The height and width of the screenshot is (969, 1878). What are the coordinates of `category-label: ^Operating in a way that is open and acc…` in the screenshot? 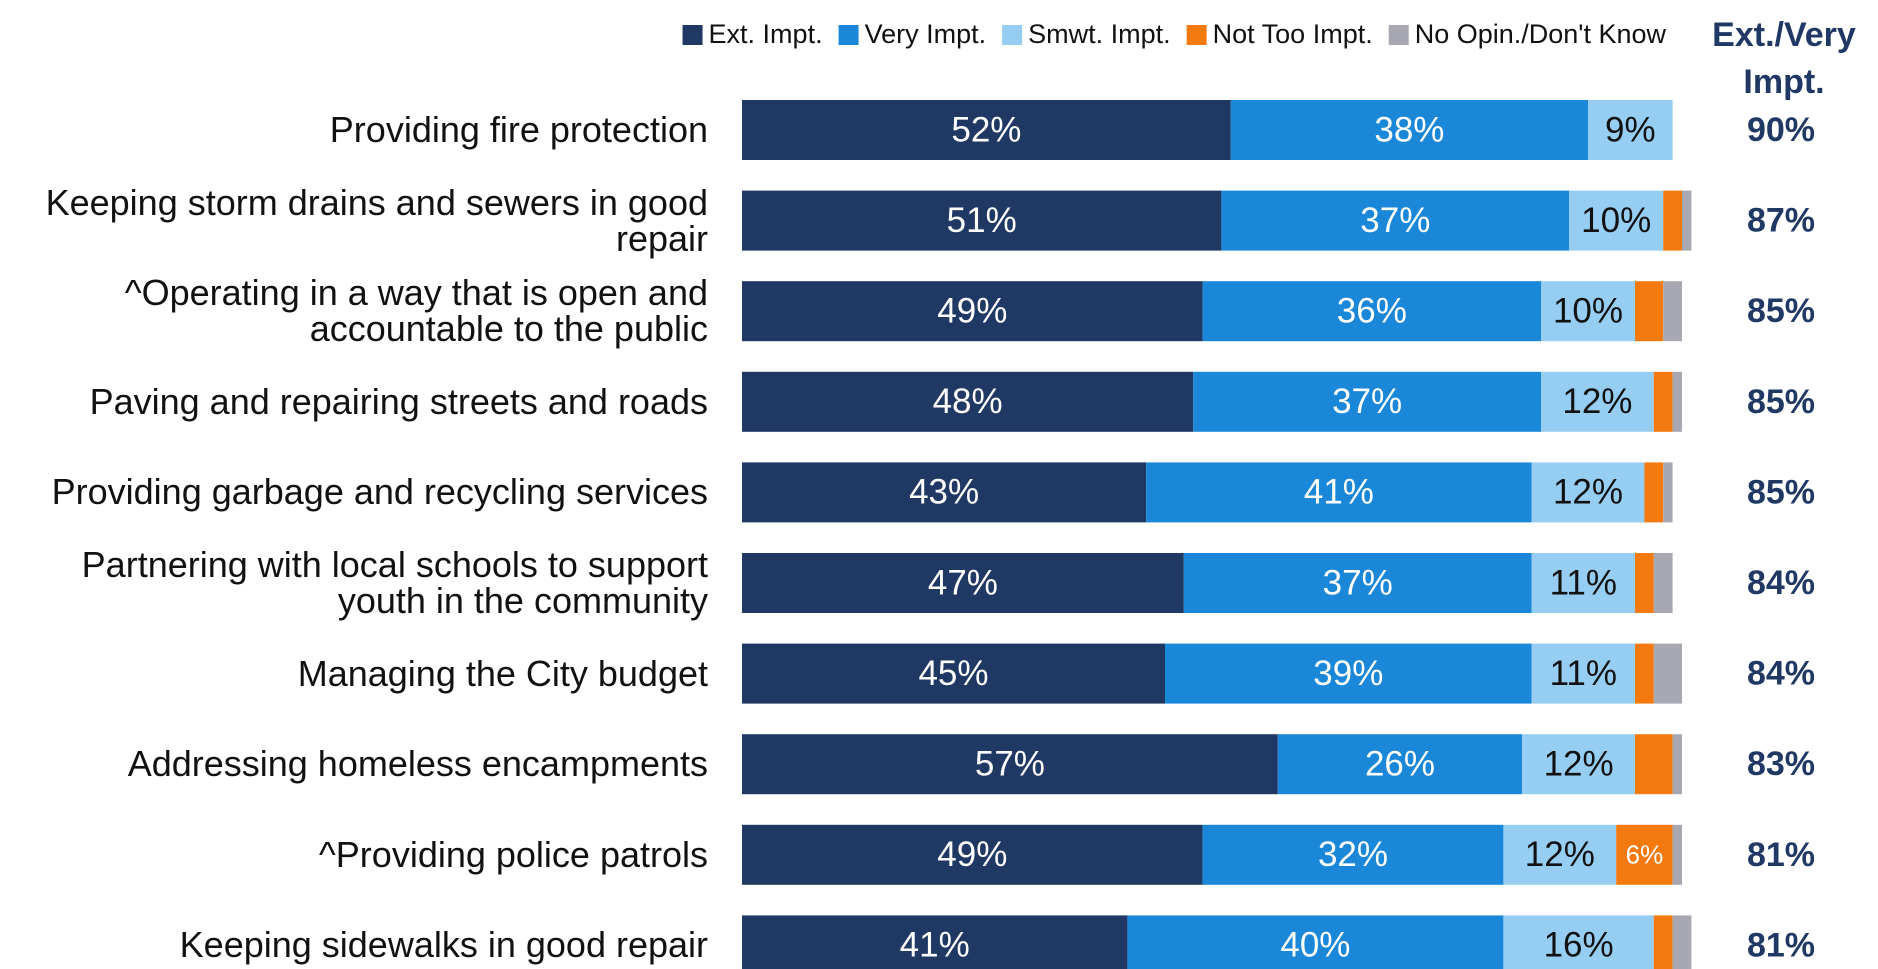 It's located at (416, 311).